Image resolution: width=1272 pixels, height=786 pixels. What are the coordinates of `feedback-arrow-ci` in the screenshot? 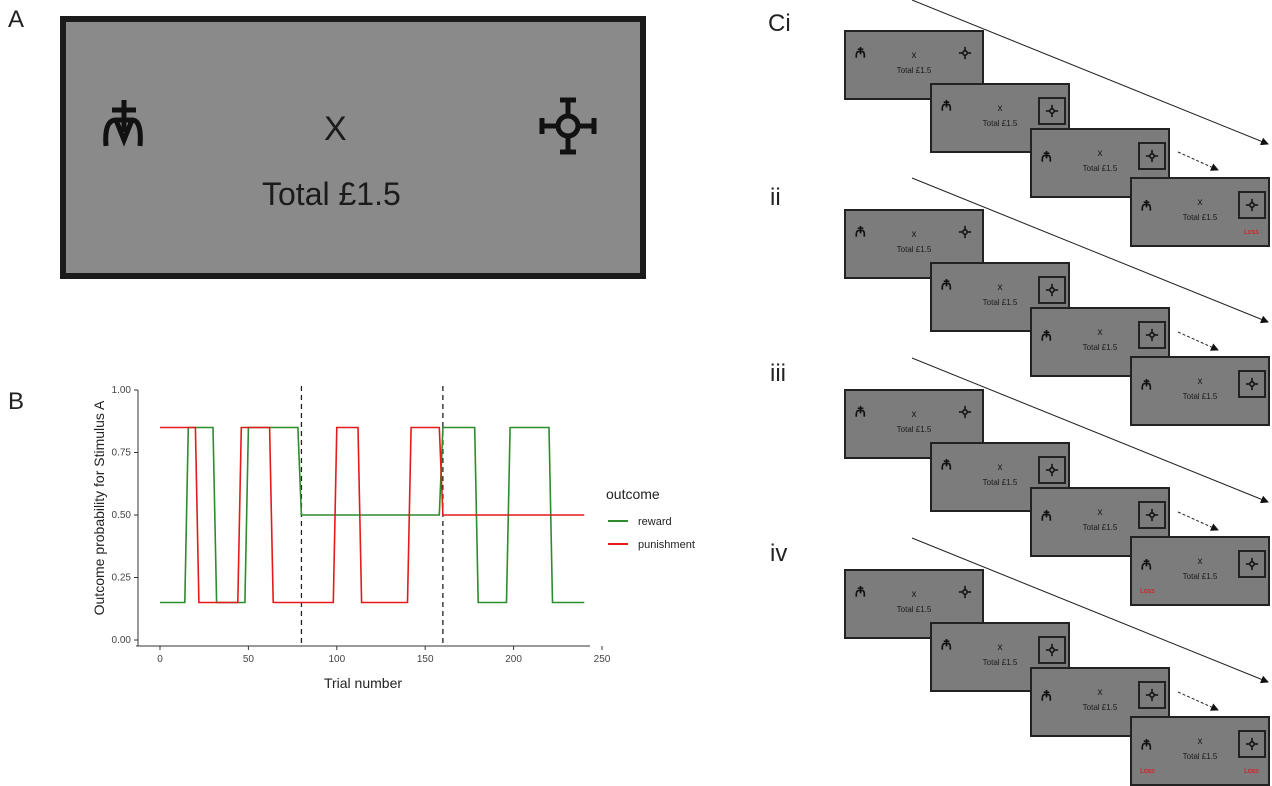 It's located at (1198, 161).